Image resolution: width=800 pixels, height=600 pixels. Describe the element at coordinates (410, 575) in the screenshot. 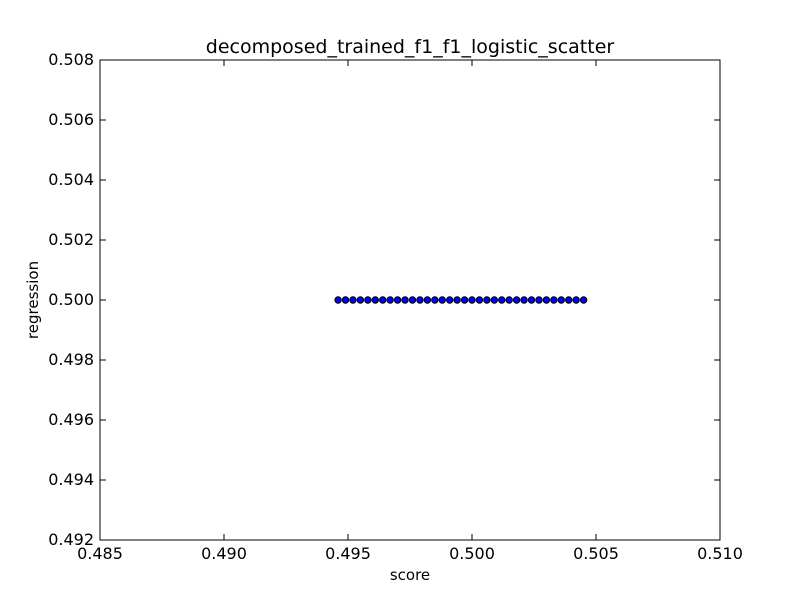

I see `x-axis-label: score` at that location.